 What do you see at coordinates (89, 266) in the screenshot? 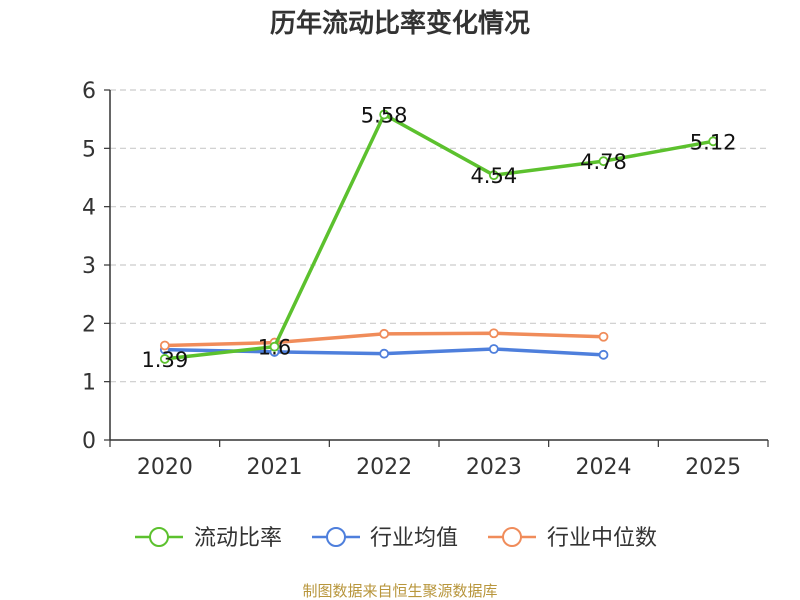
I see `y-tick-label: 3` at bounding box center [89, 266].